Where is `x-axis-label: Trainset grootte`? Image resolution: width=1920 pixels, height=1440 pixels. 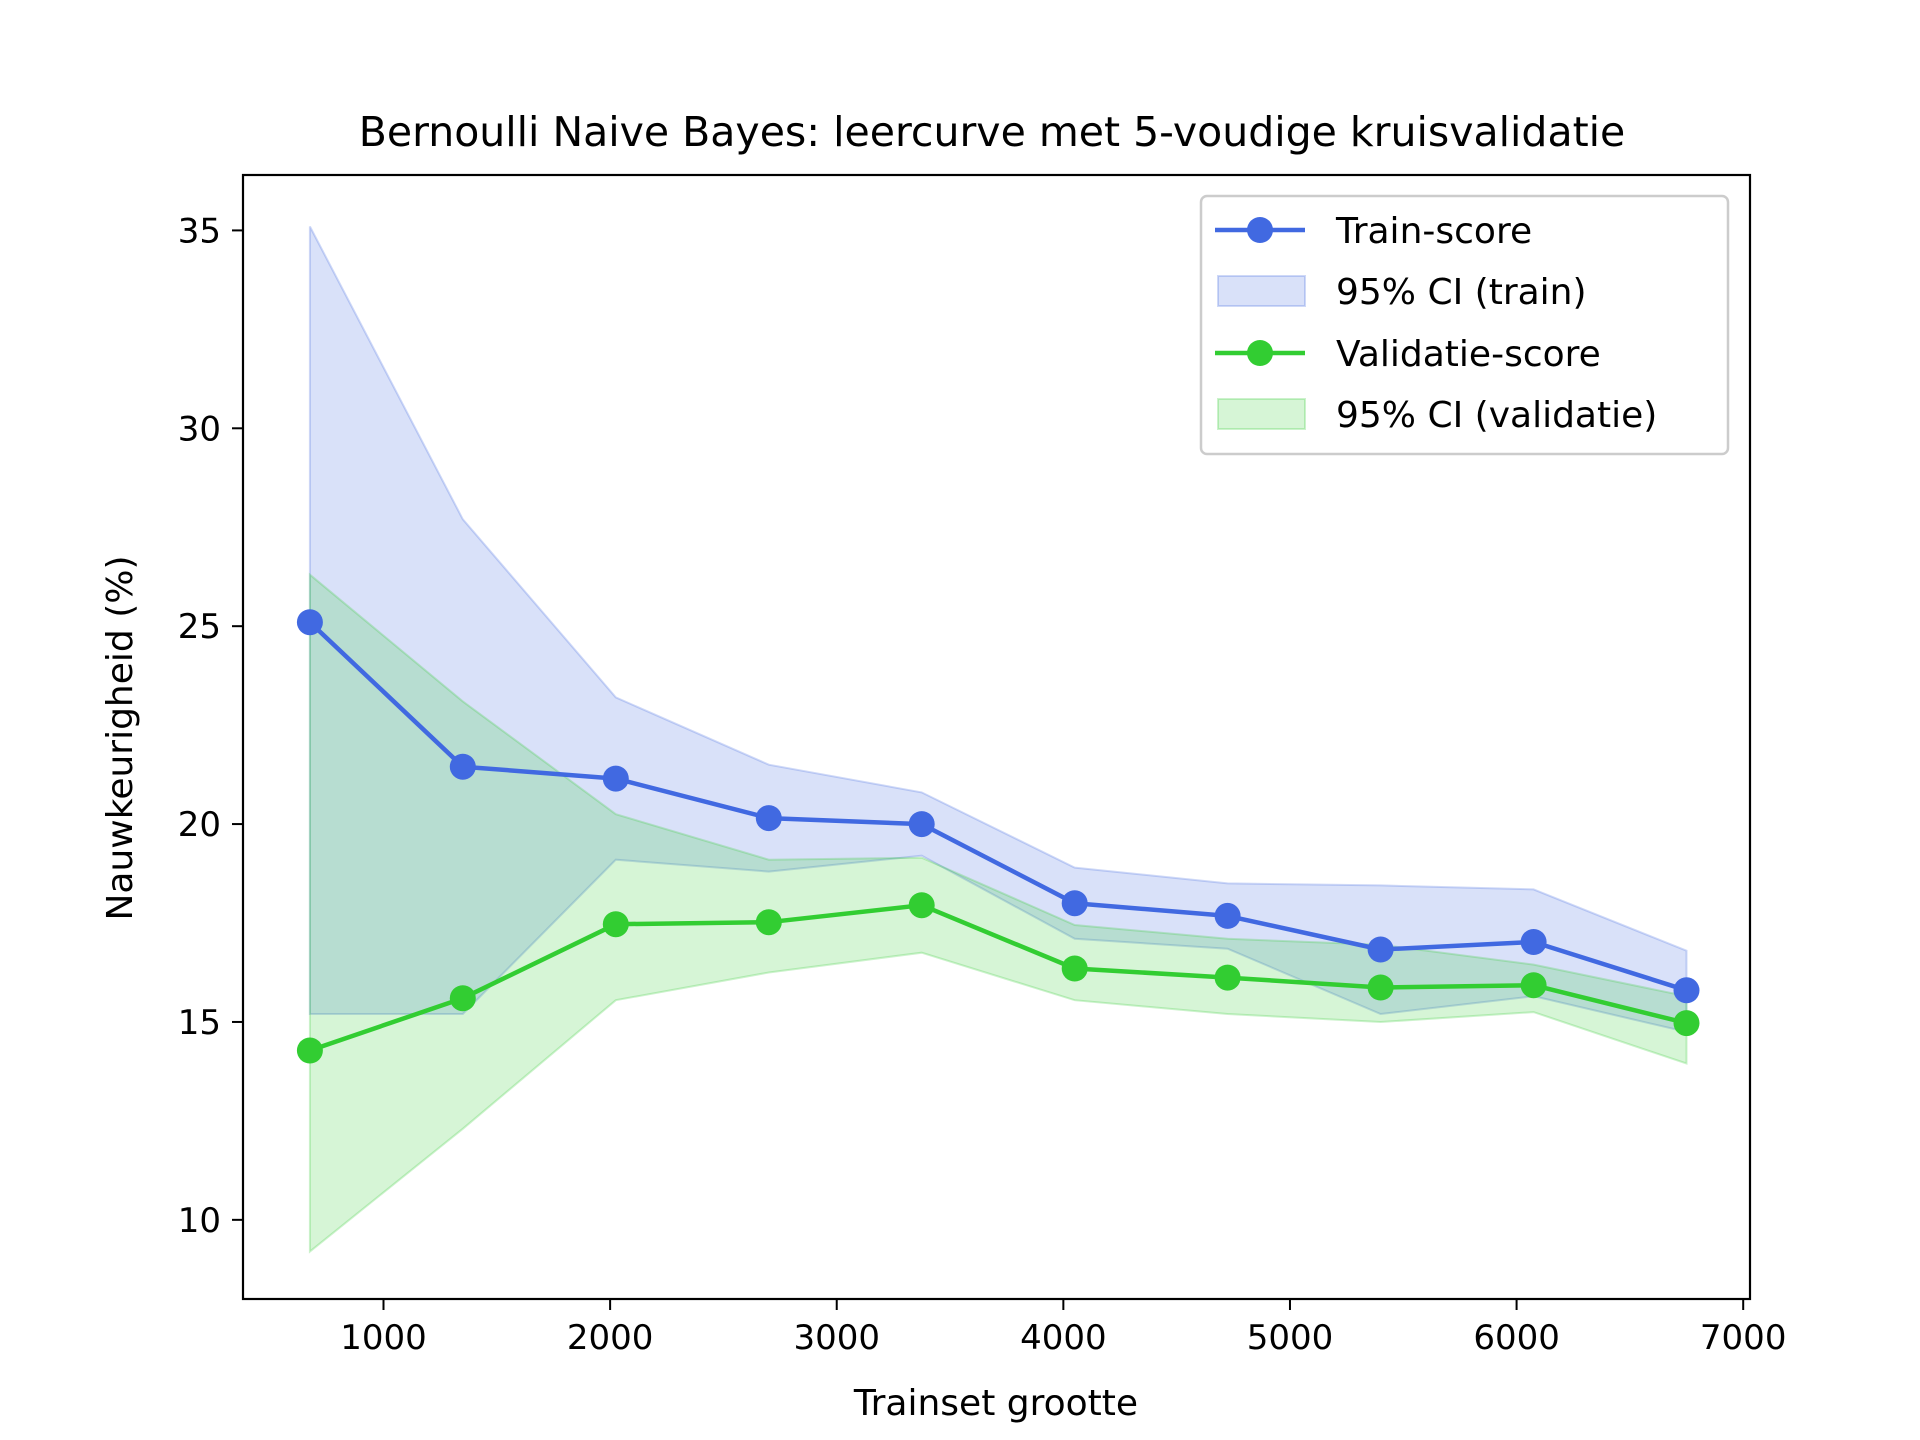 x-axis-label: Trainset grootte is located at coordinates (995, 1403).